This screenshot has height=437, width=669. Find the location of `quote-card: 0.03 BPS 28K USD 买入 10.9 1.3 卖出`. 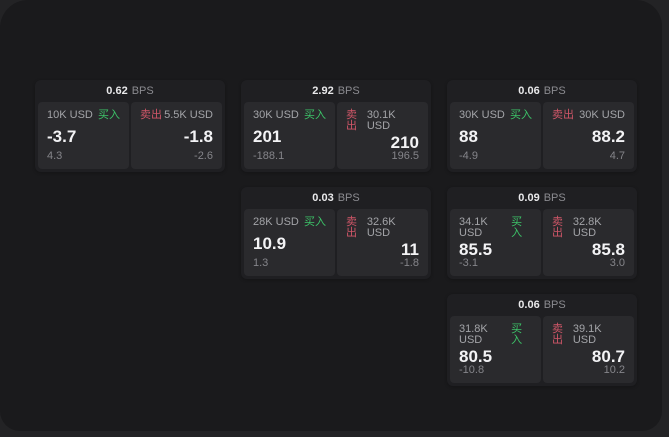

quote-card: 0.03 BPS 28K USD 买入 10.9 1.3 卖出 is located at coordinates (336, 233).